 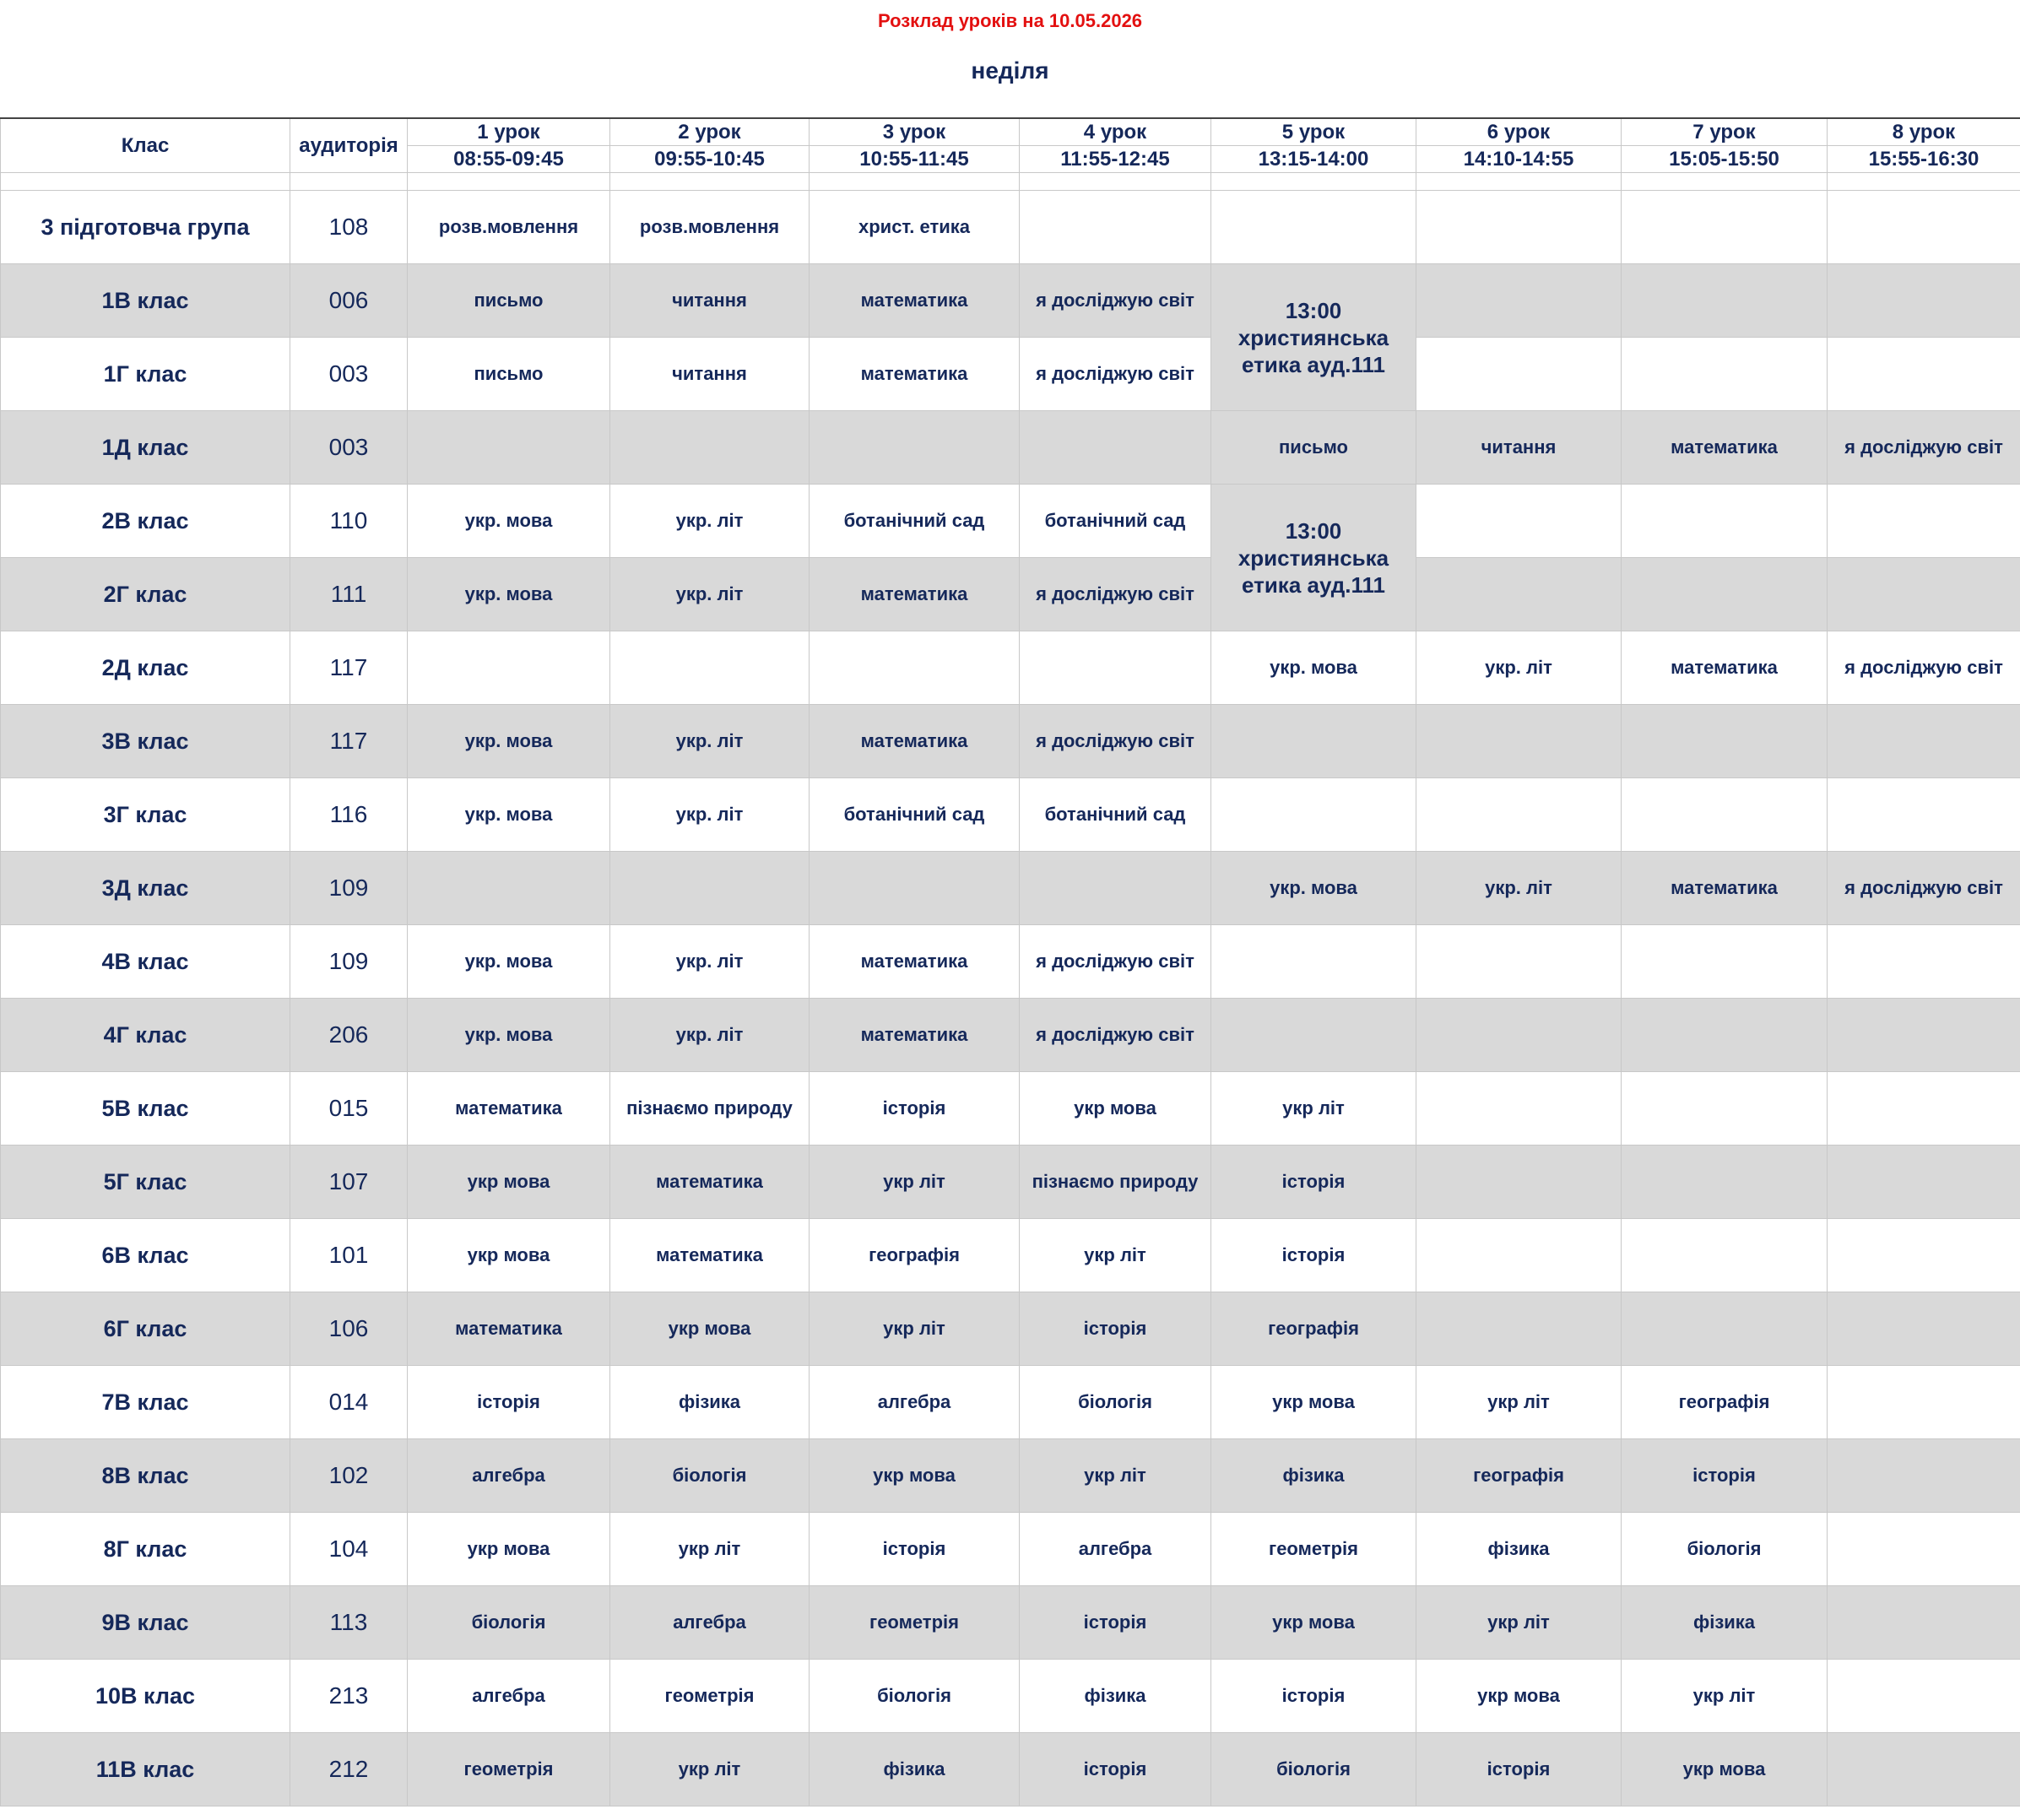 I want to click on lesson: ботанічний сад, so click(x=914, y=521).